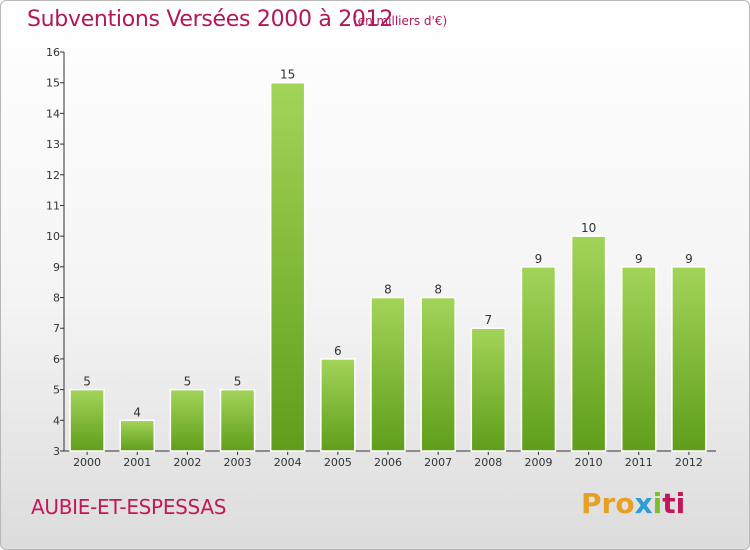 The width and height of the screenshot is (750, 550). I want to click on logo-part-4: ti, so click(674, 503).